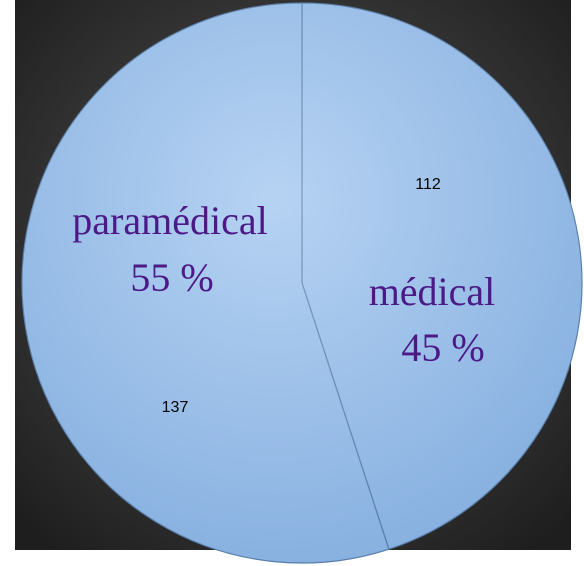  I want to click on percentage-label: 45 %, so click(442, 347).